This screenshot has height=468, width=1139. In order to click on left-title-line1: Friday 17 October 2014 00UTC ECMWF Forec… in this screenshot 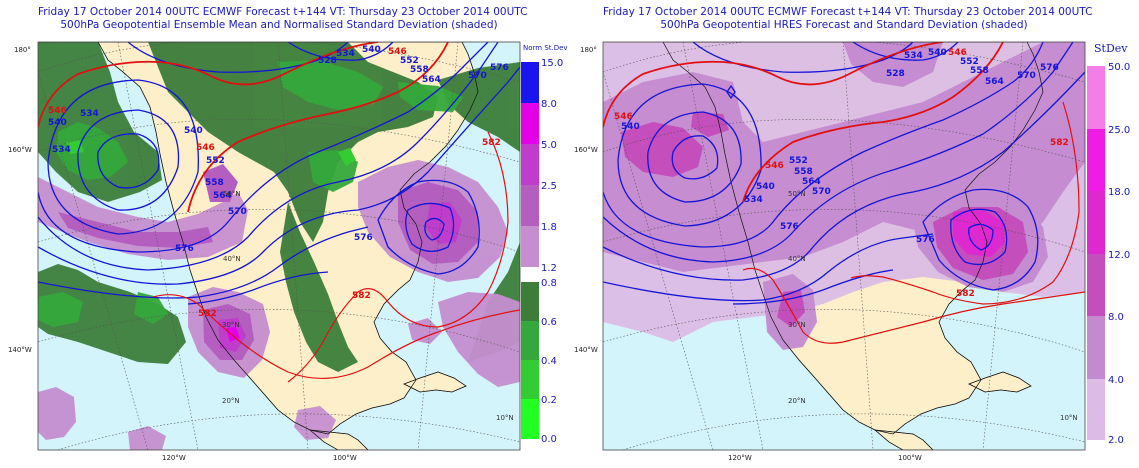, I will do `click(283, 12)`.